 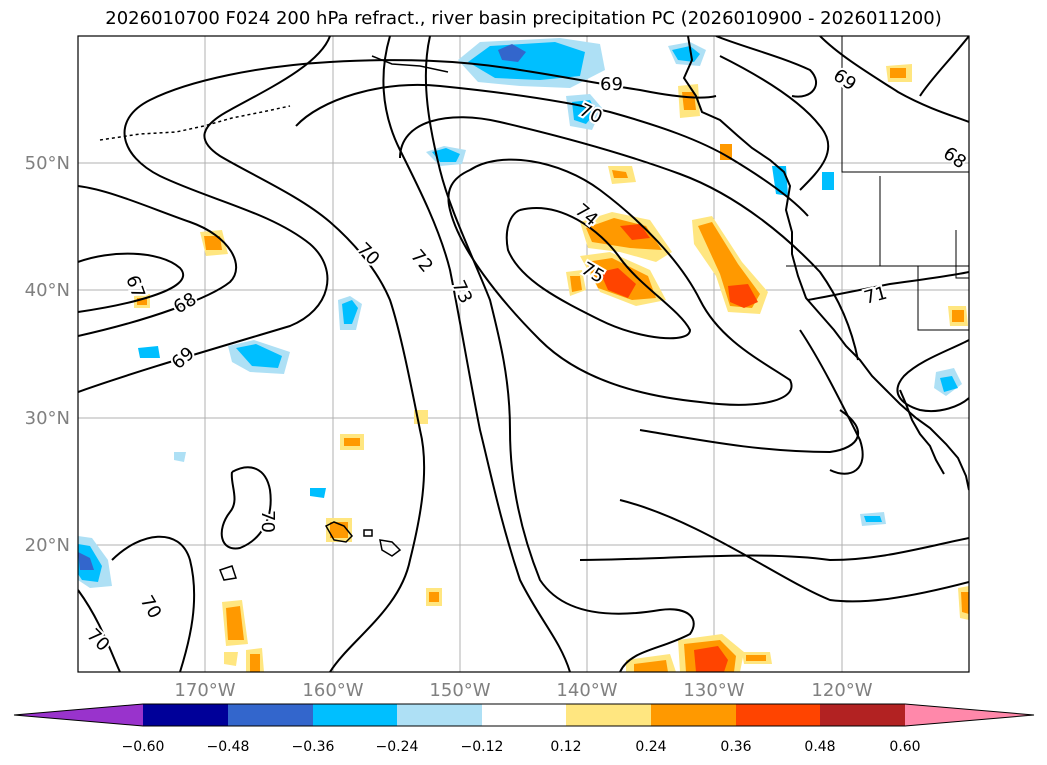 I want to click on colorbar-outline, so click(x=524, y=715).